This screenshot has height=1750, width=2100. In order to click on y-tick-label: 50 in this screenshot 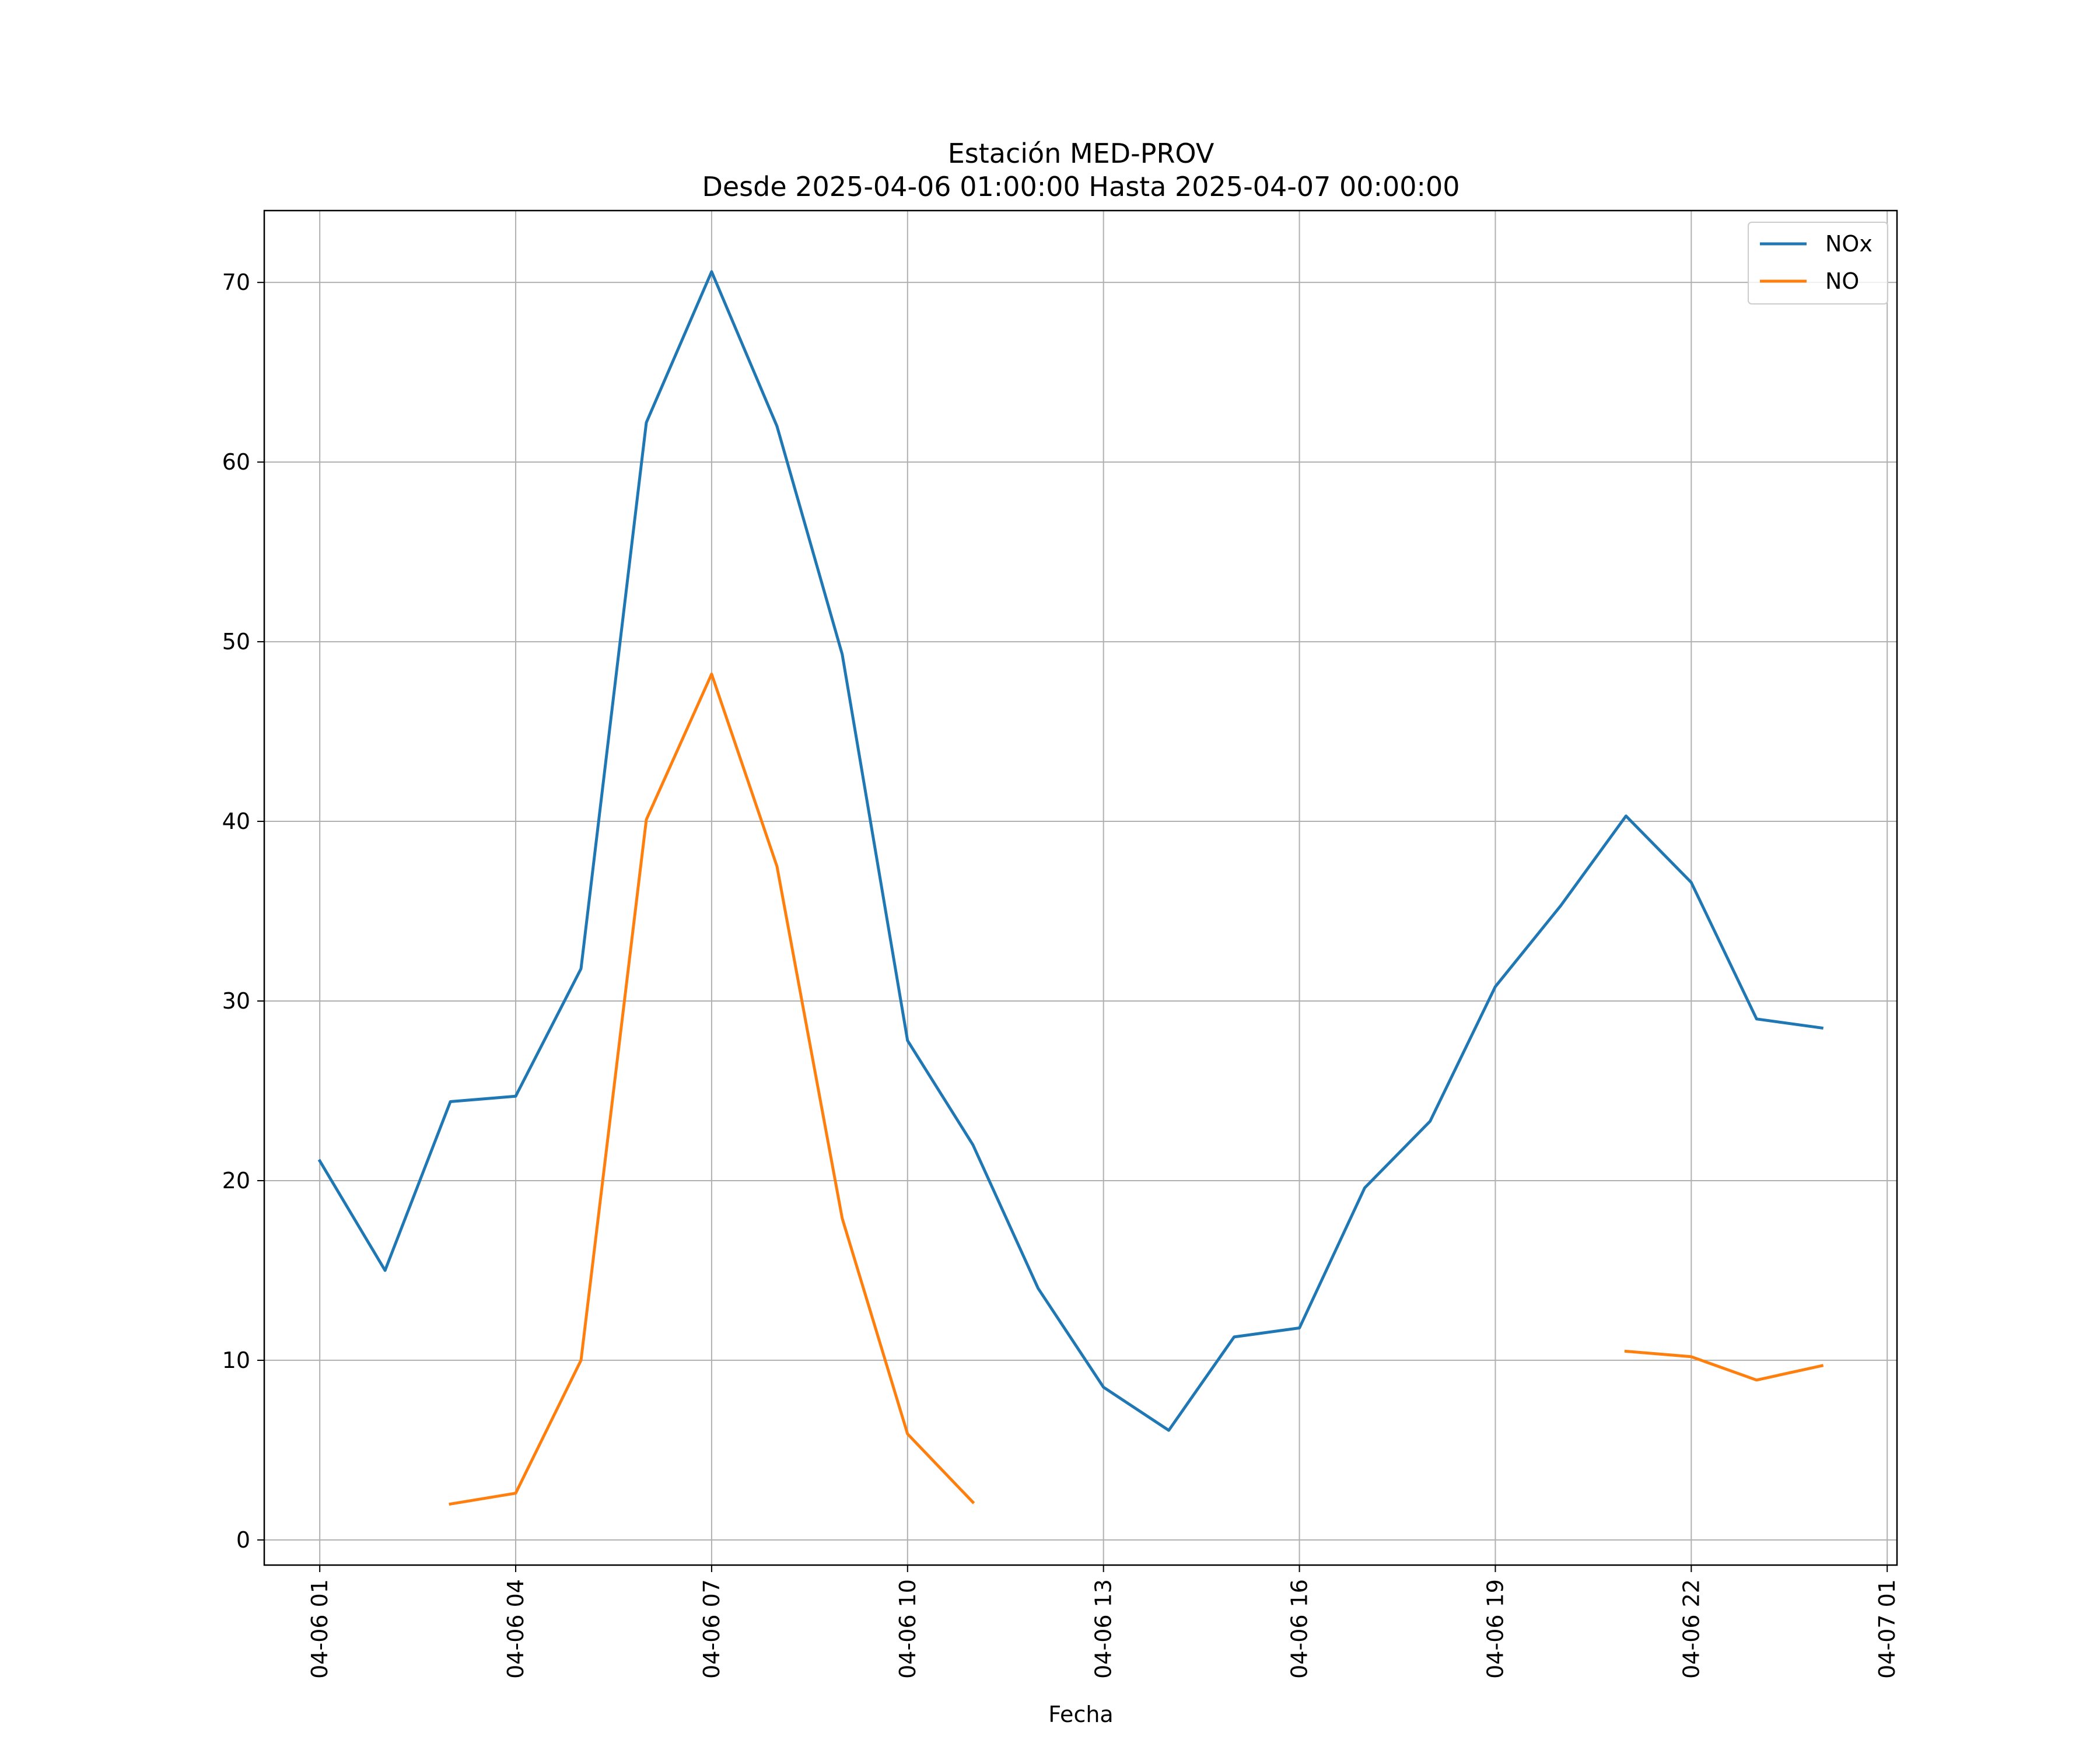, I will do `click(236, 641)`.